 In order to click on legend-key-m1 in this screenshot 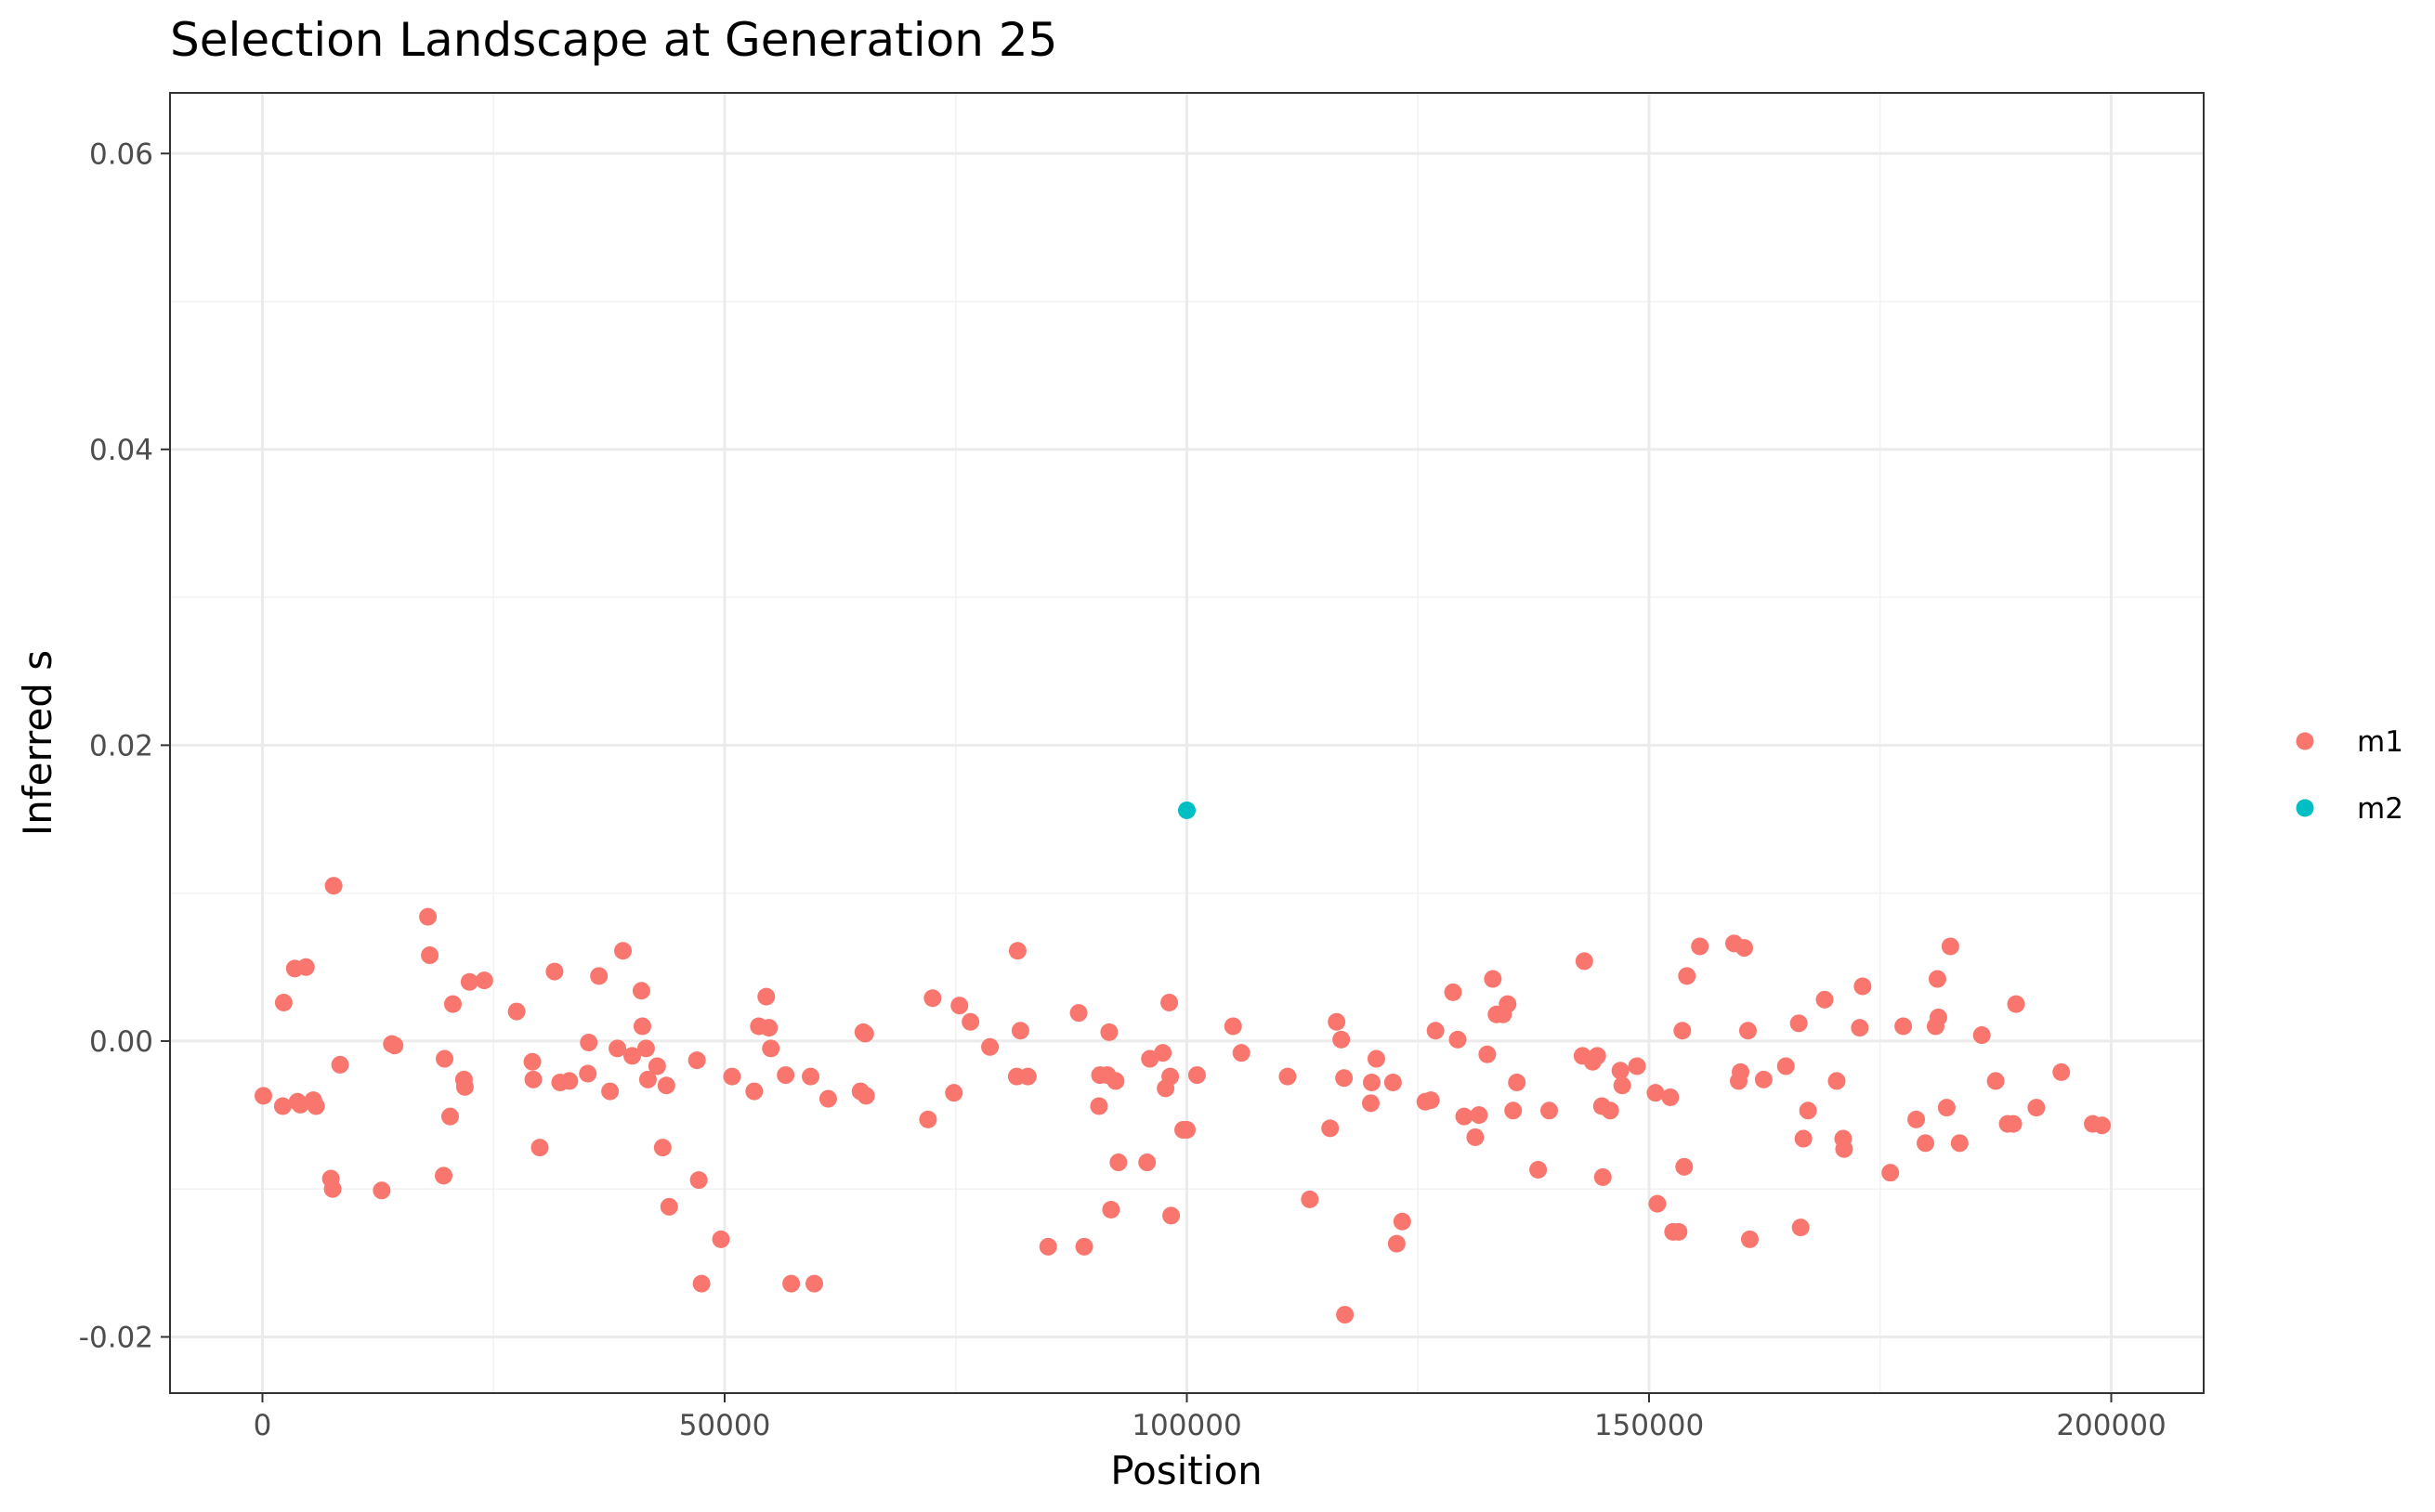, I will do `click(2305, 741)`.